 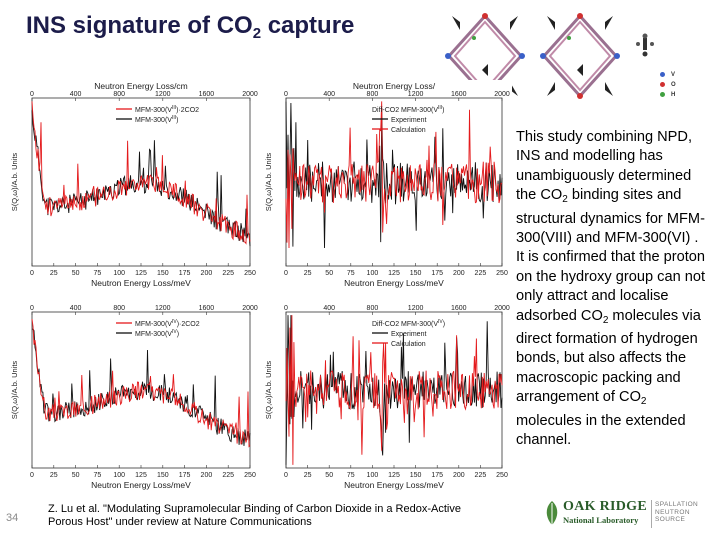 What do you see at coordinates (157, 333) in the screenshot?
I see `legend-item: MFM-300(VIV)` at bounding box center [157, 333].